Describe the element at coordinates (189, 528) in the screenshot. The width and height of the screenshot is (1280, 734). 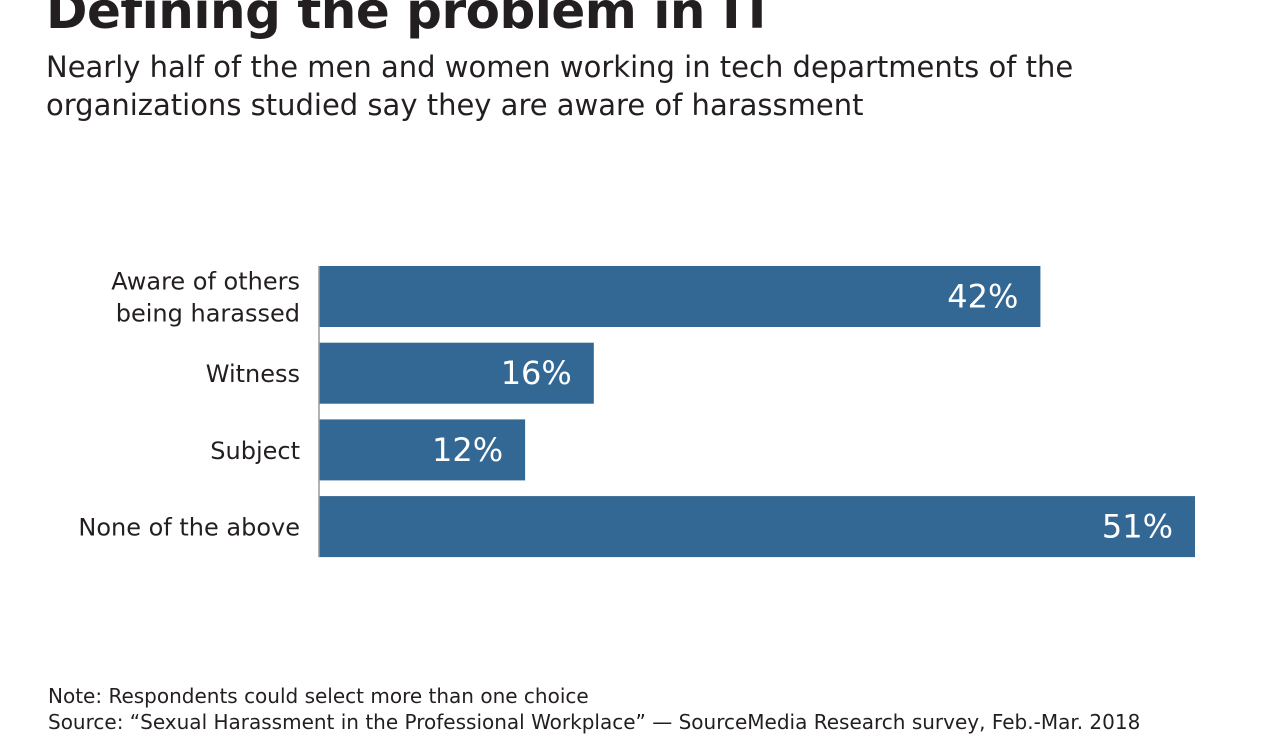
I see `category-label: None of the above` at that location.